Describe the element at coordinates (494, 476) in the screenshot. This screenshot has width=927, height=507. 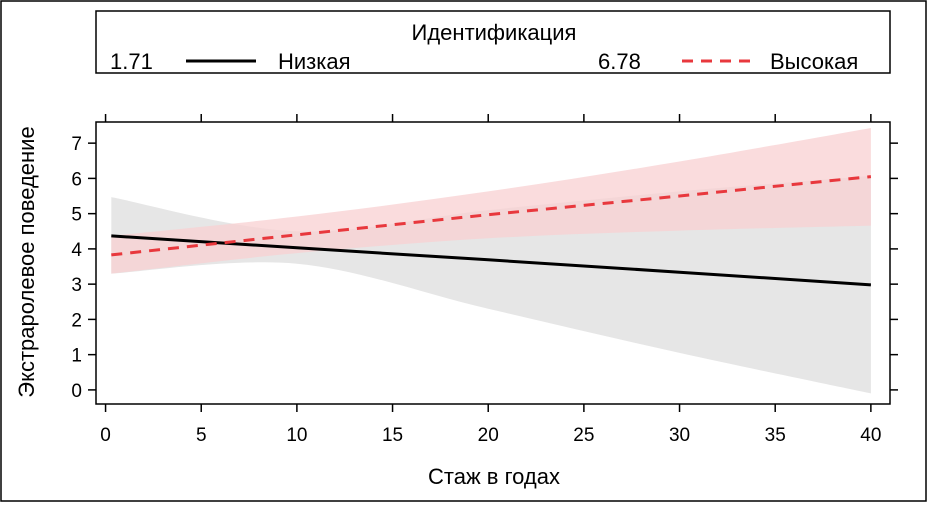
I see `x-axis-label: Стаж в годах` at that location.